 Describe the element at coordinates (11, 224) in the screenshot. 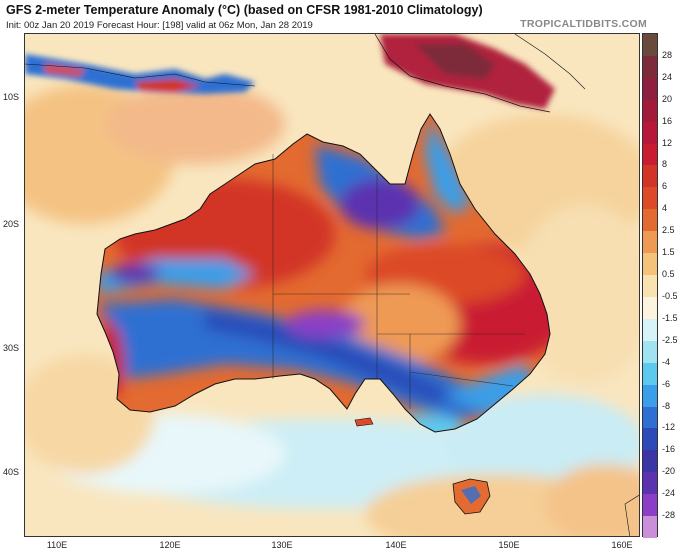

I see `latitude-label: 20S` at that location.